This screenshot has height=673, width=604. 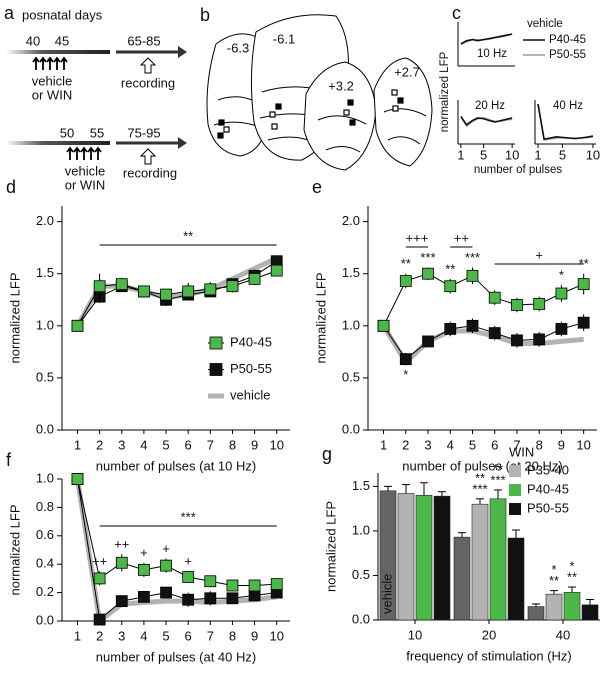 What do you see at coordinates (188, 516) in the screenshot?
I see `bracket-label: ***` at bounding box center [188, 516].